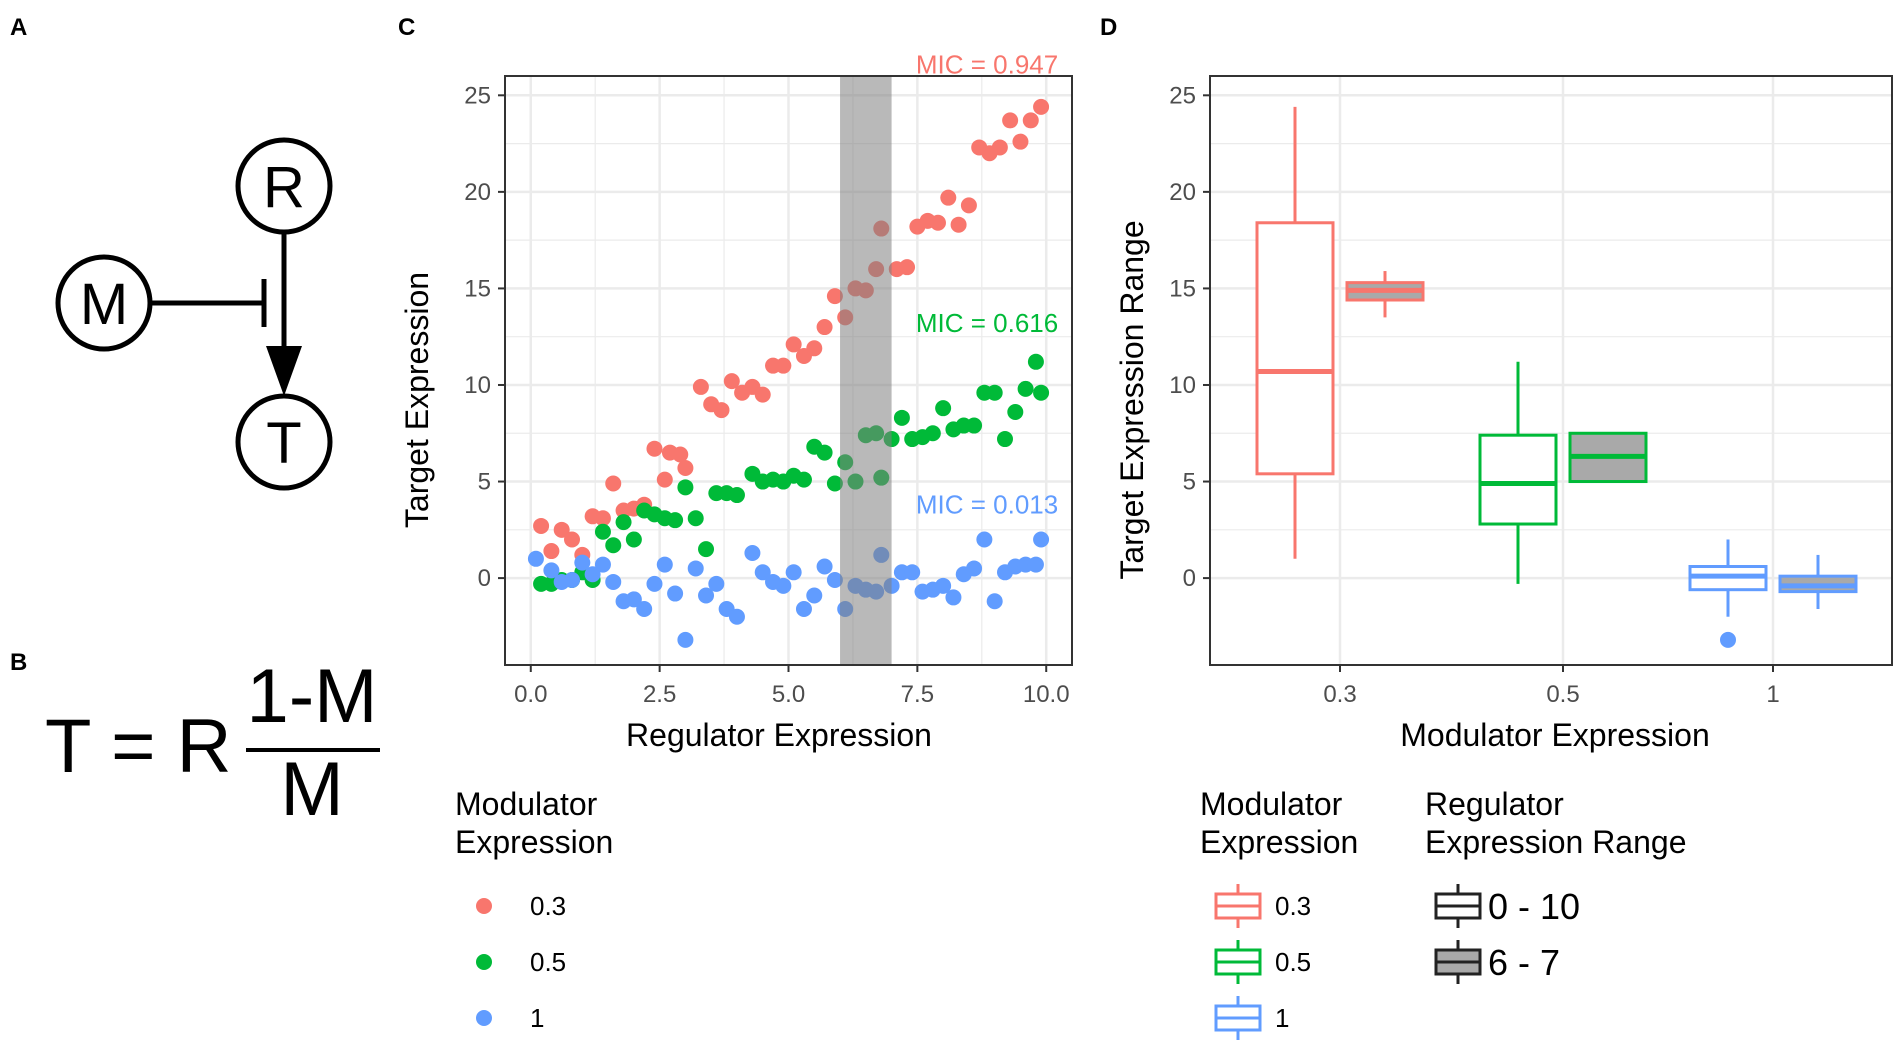 The height and width of the screenshot is (1047, 1902). Describe the element at coordinates (526, 804) in the screenshot. I see `c-legend-title-line1: Modulator` at that location.